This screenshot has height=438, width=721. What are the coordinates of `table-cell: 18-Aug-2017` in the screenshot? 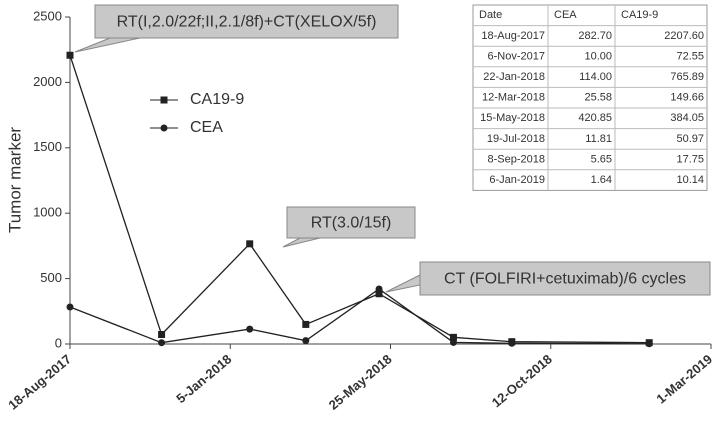 It's located at (513, 36).